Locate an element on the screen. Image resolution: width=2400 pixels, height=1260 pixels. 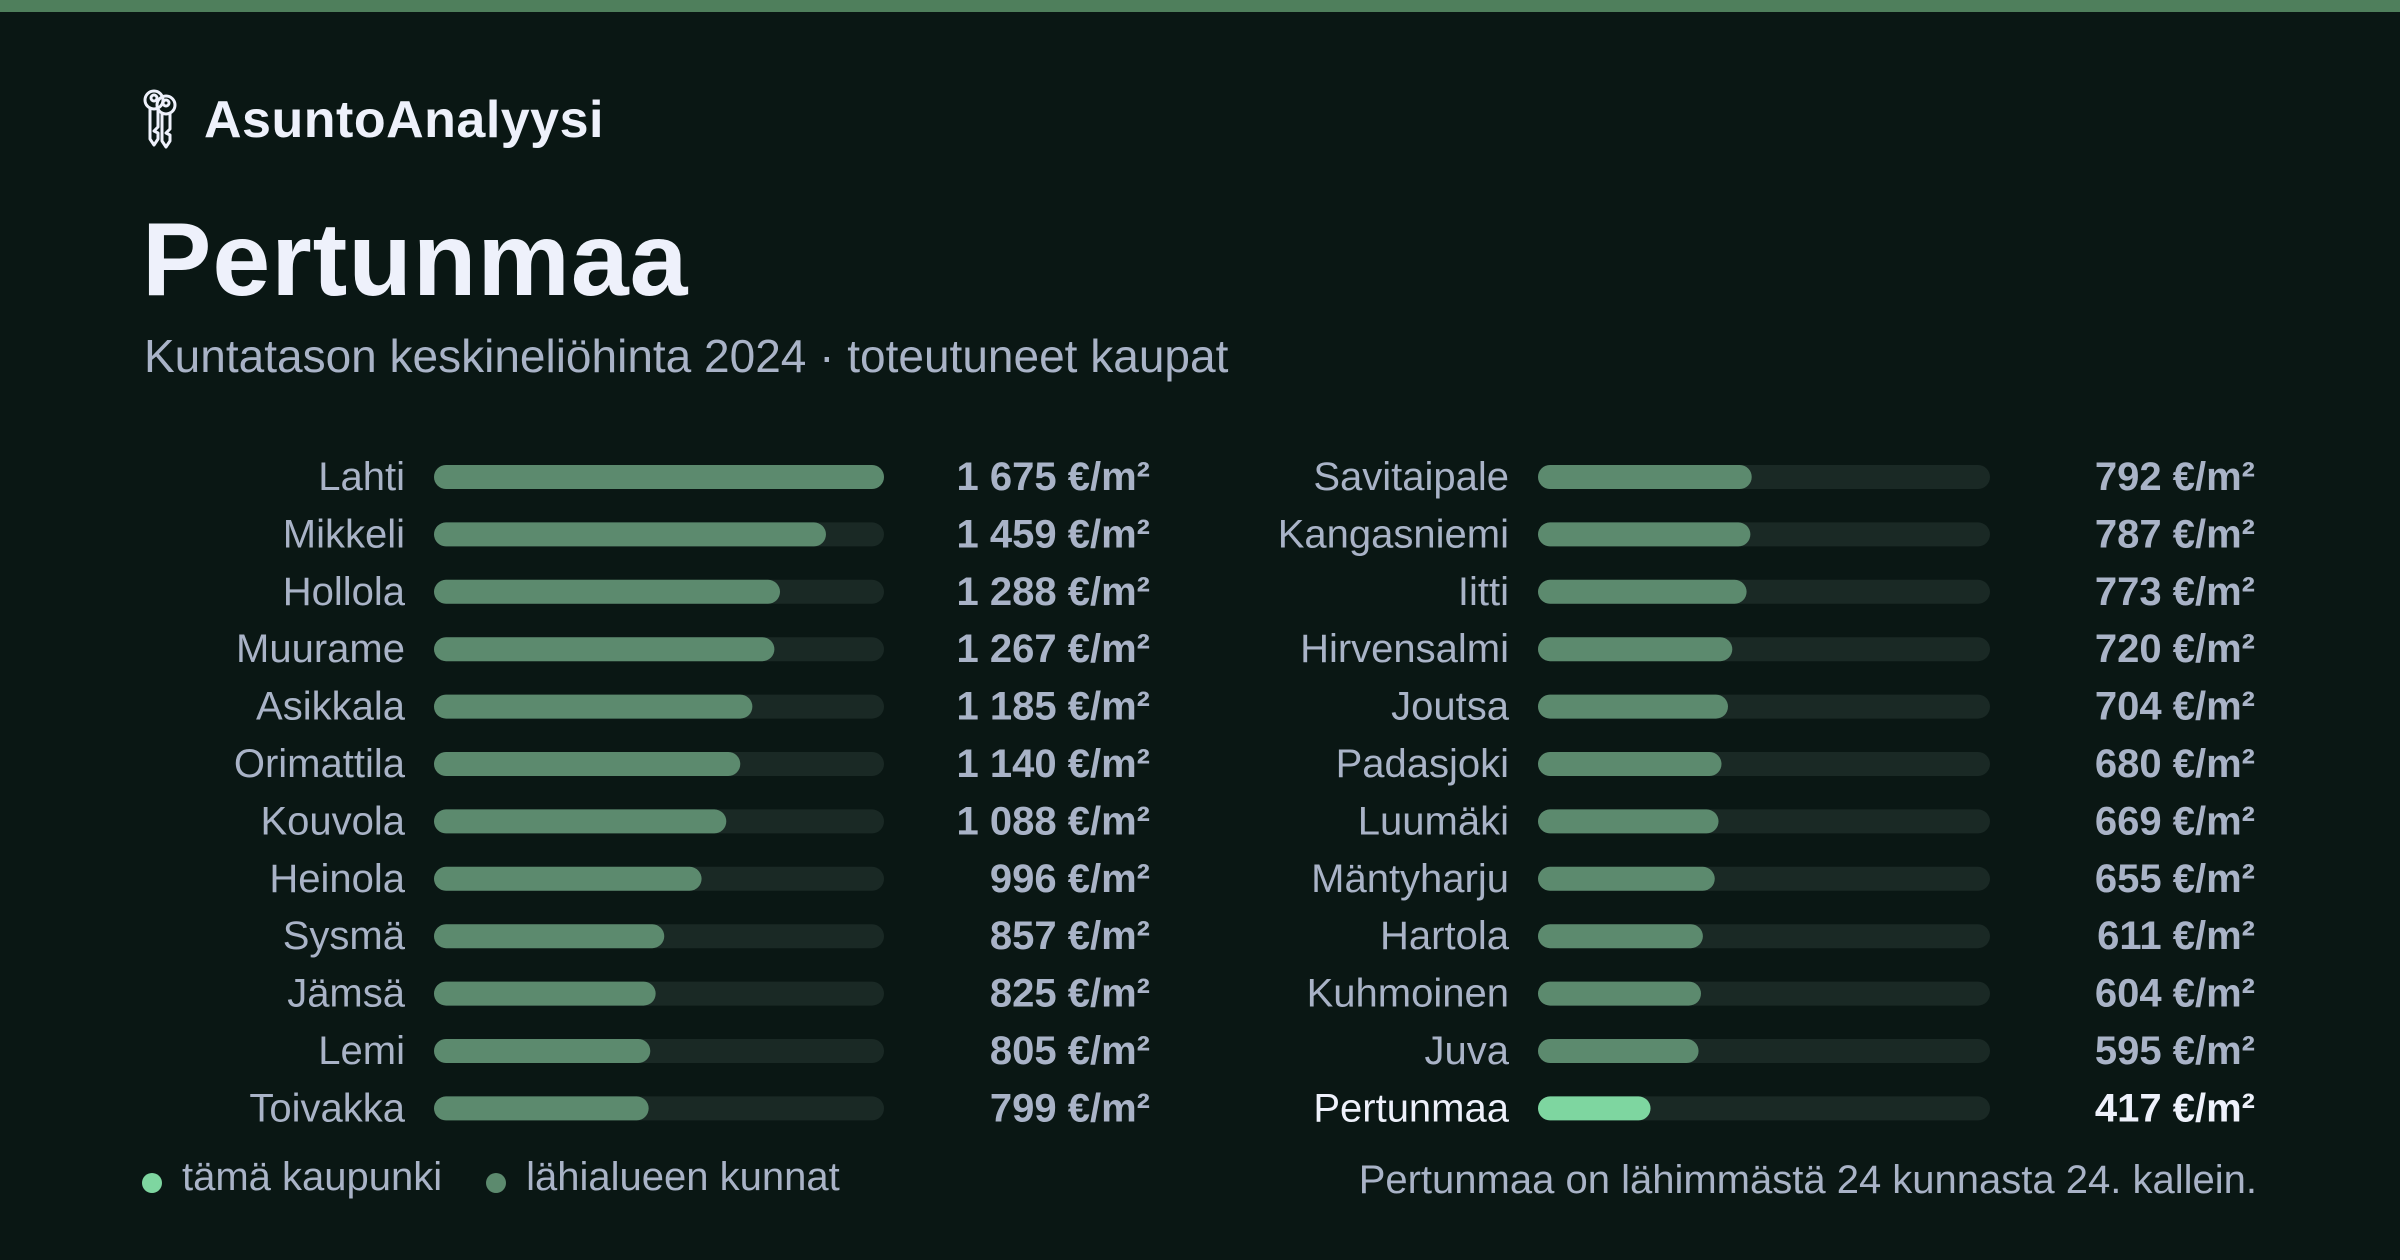
bar-value-asikkala: 1 185 €/m² is located at coordinates (1053, 707).